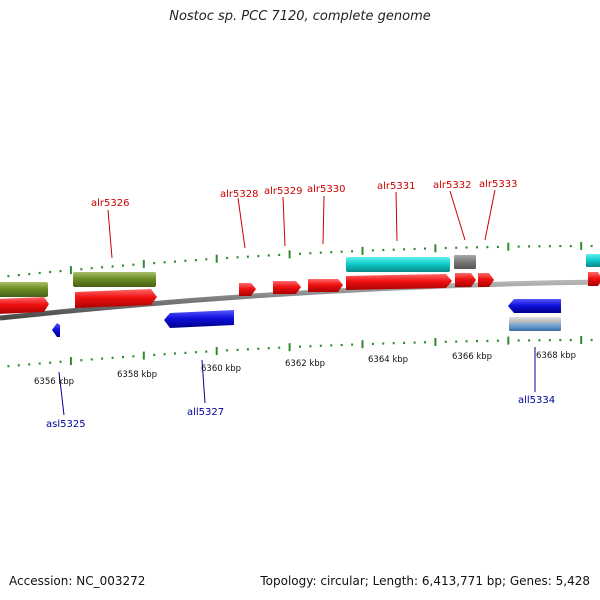 Image resolution: width=600 pixels, height=600 pixels. I want to click on axis-label: 6368 kbp, so click(556, 356).